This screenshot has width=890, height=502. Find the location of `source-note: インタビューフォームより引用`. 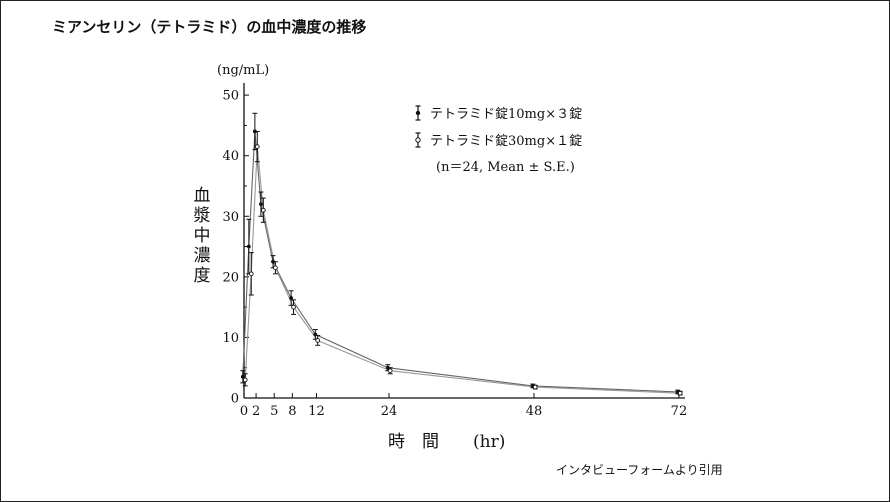

source-note: インタビューフォームより引用 is located at coordinates (639, 470).